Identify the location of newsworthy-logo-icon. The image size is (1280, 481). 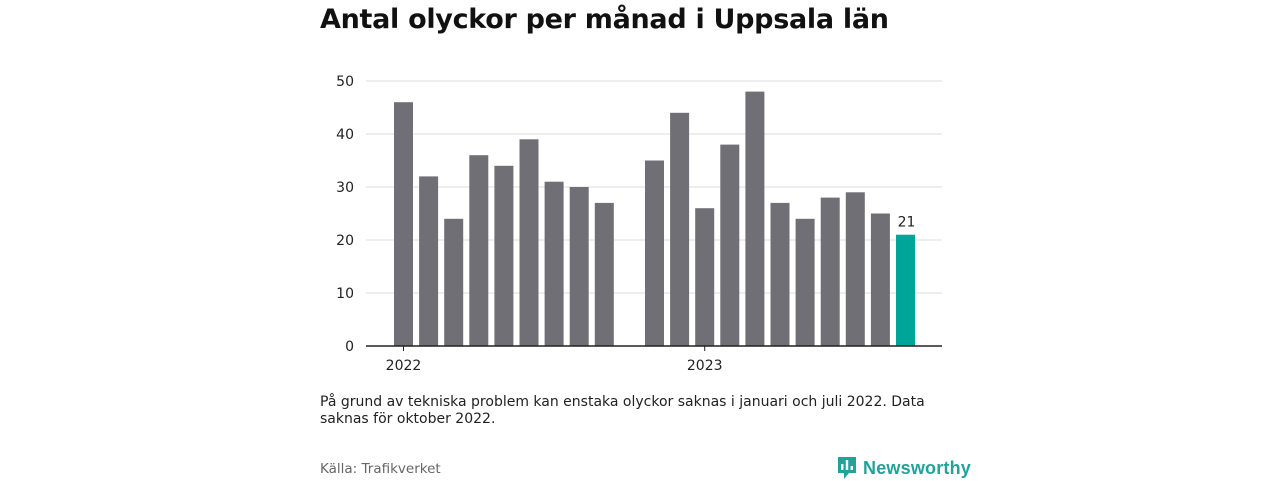
(847, 468).